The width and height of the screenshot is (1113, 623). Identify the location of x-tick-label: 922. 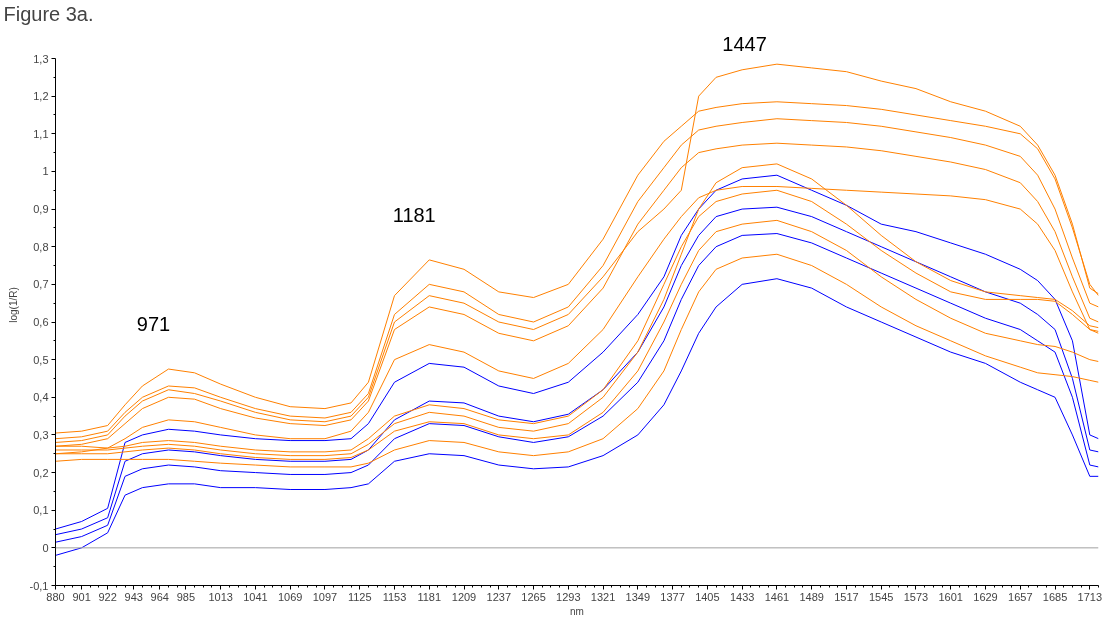
(107, 596).